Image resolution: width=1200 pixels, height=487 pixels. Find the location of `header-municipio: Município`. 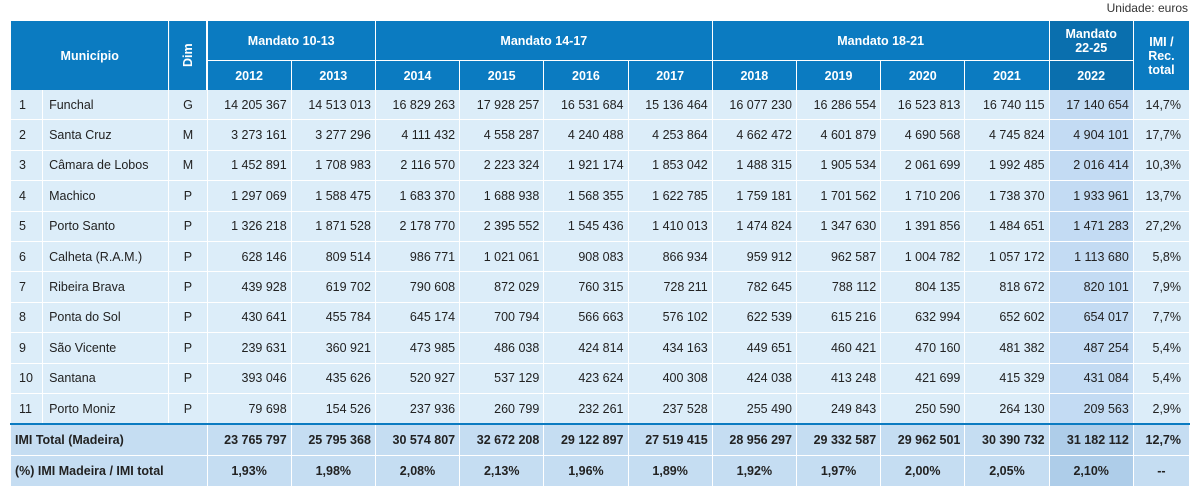

header-municipio: Município is located at coordinates (89, 55).